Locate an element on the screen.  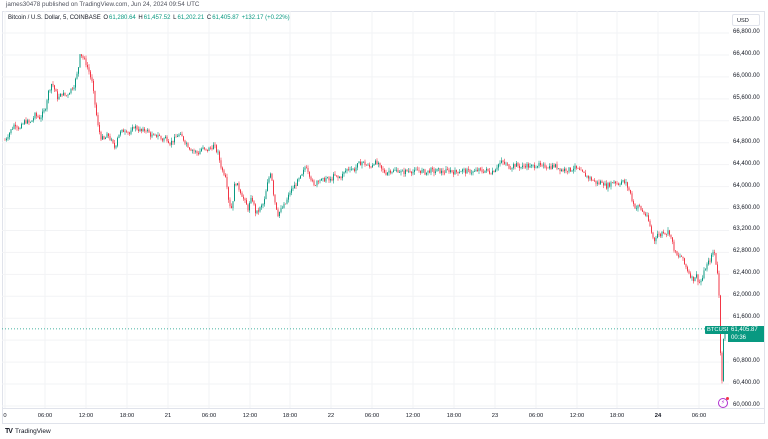
open-value: 61,280.64 is located at coordinates (122, 18).